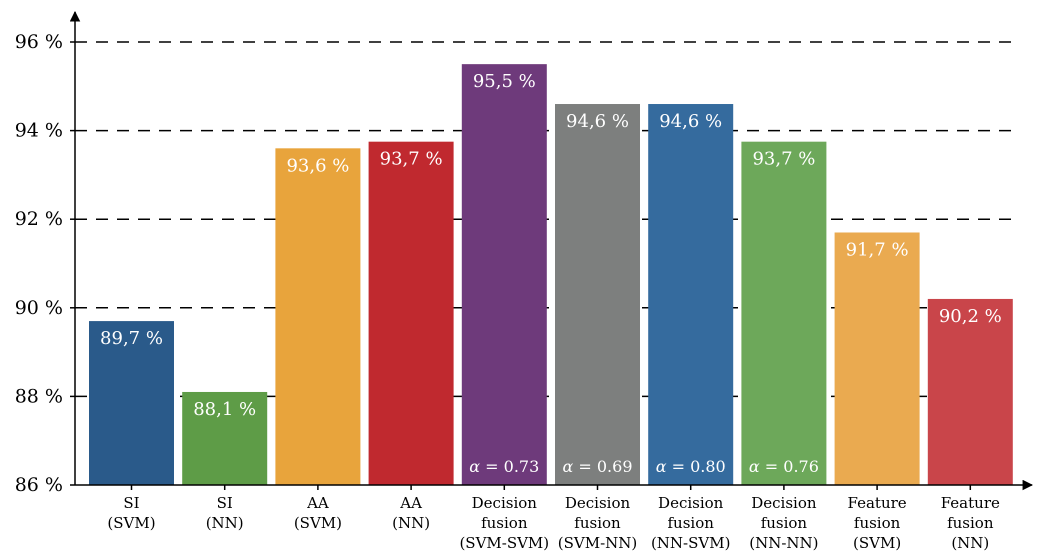  What do you see at coordinates (411, 513) in the screenshot?
I see `x-category-label: AA (NN)` at bounding box center [411, 513].